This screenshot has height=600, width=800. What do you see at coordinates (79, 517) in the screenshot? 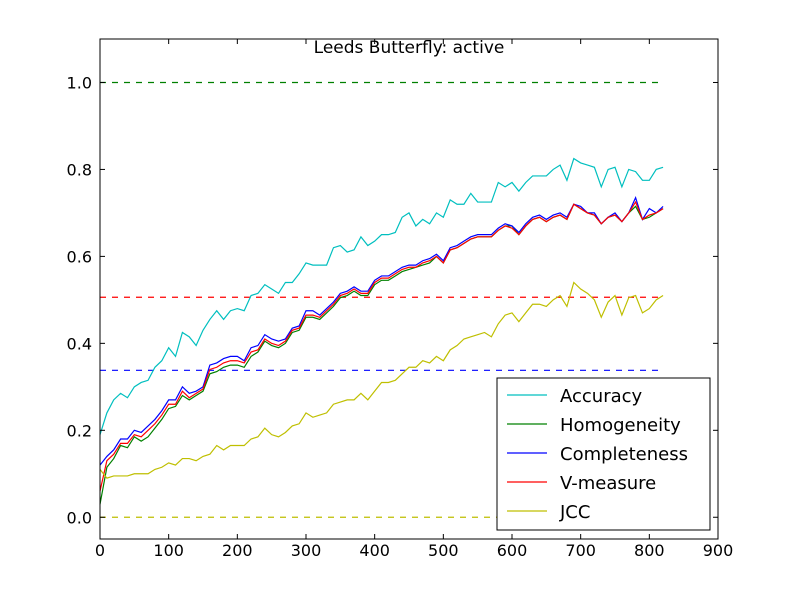
I see `y-tick-label: 0.0` at bounding box center [79, 517].